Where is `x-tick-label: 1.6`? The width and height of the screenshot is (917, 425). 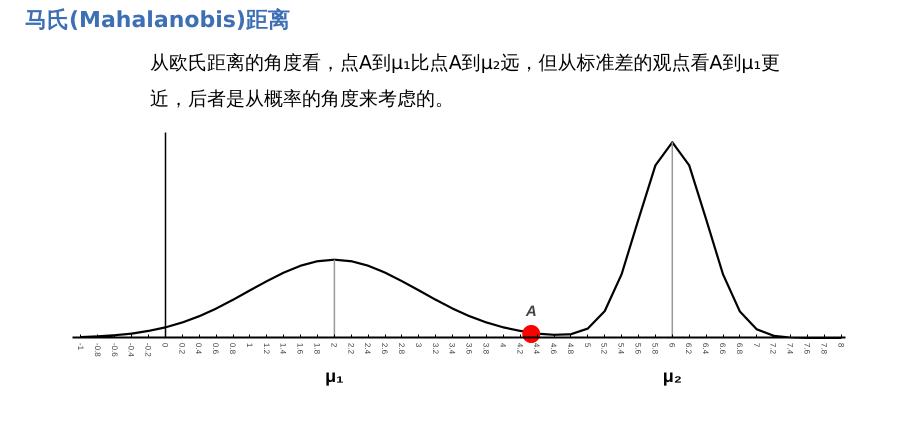 x-tick-label: 1.6 is located at coordinates (300, 348).